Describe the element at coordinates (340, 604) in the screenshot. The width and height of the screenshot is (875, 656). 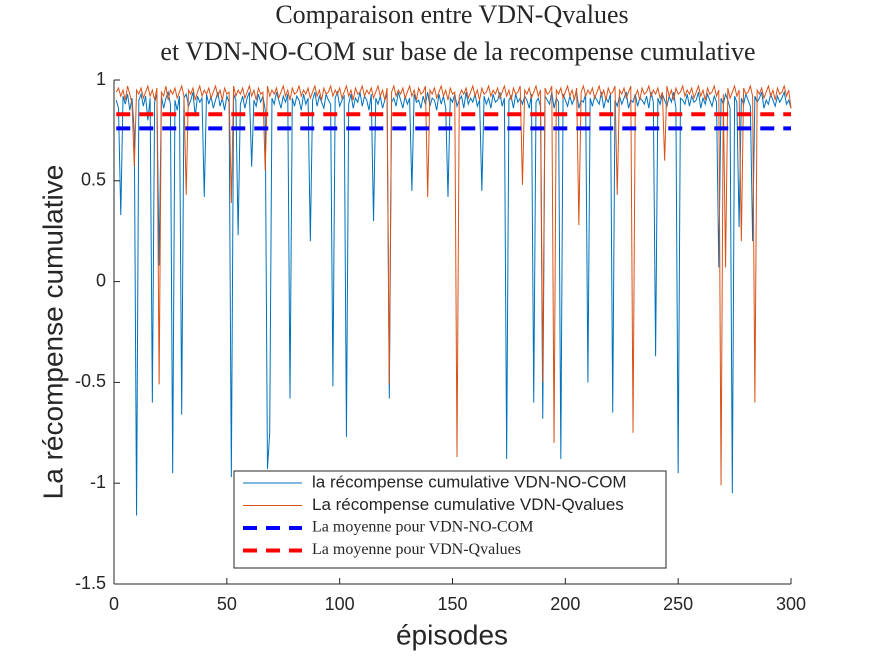
I see `x-tick-label: 100` at that location.